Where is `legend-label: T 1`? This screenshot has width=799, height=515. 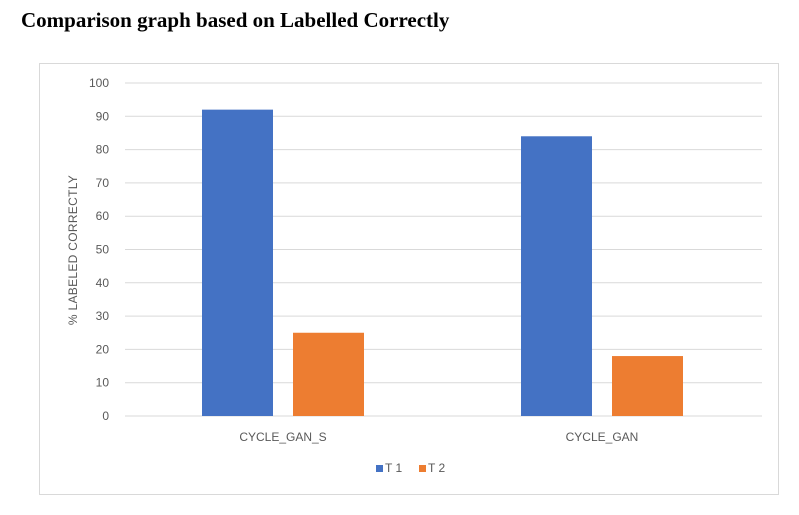 legend-label: T 1 is located at coordinates (393, 468).